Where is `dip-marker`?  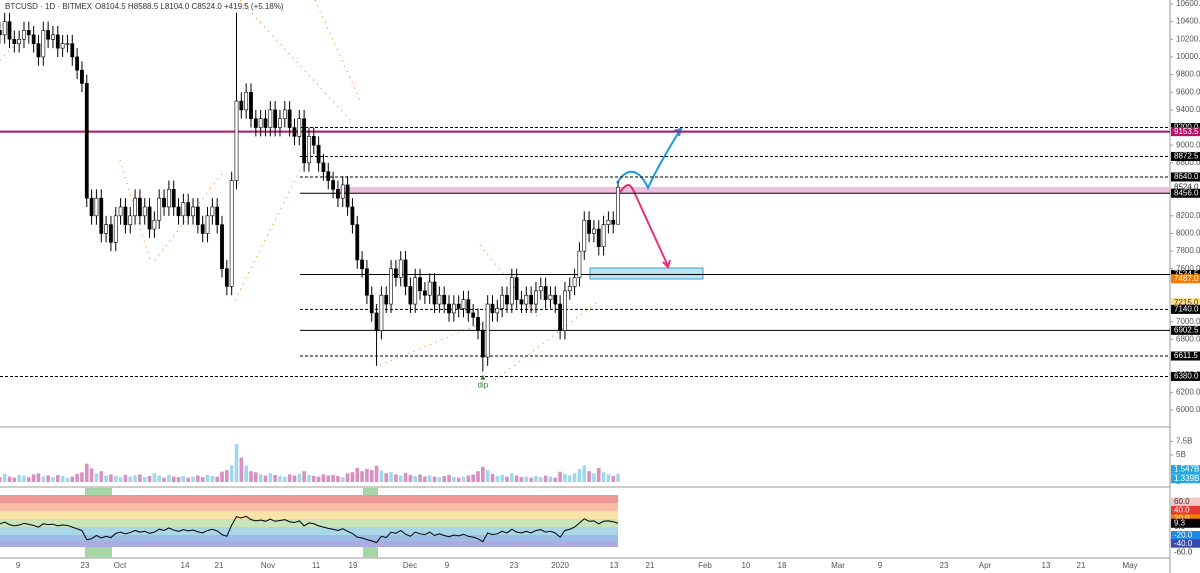
dip-marker is located at coordinates (483, 377).